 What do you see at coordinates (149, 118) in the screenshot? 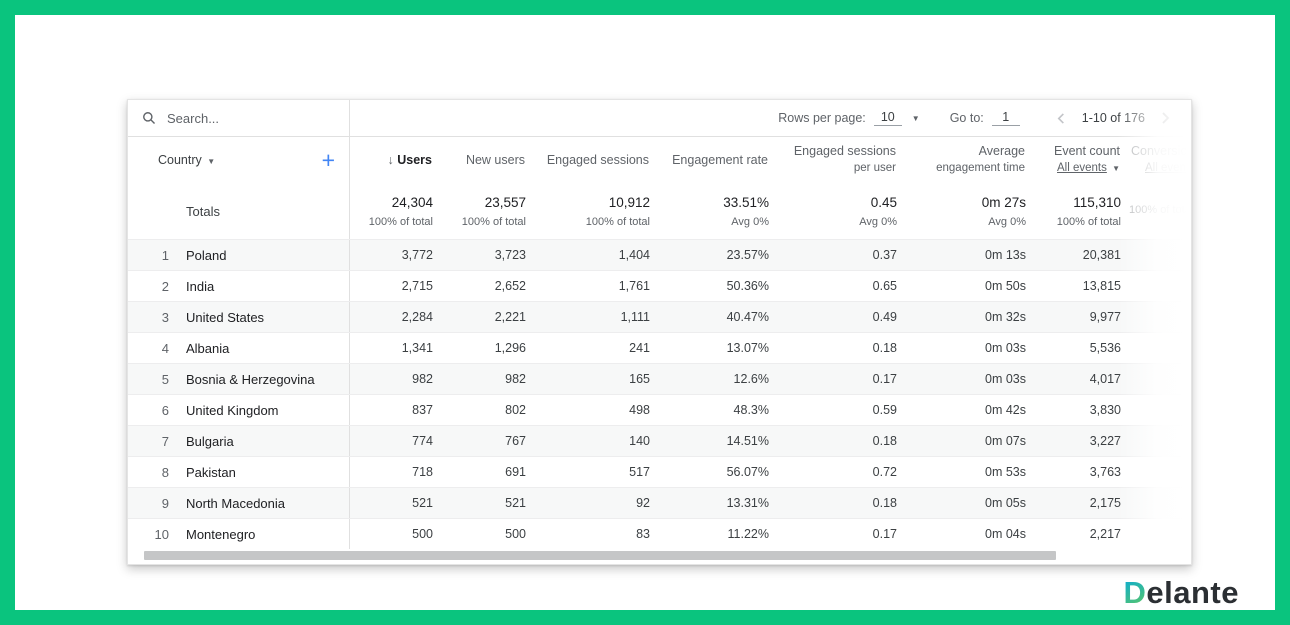
I see `search-icon` at bounding box center [149, 118].